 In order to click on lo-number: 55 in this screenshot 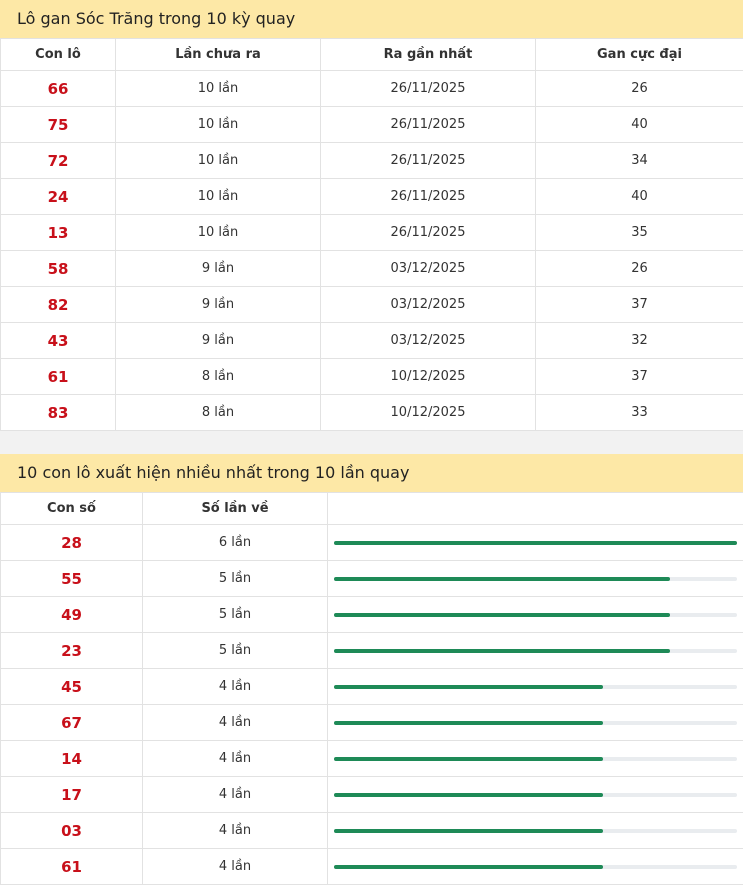, I will do `click(72, 579)`.